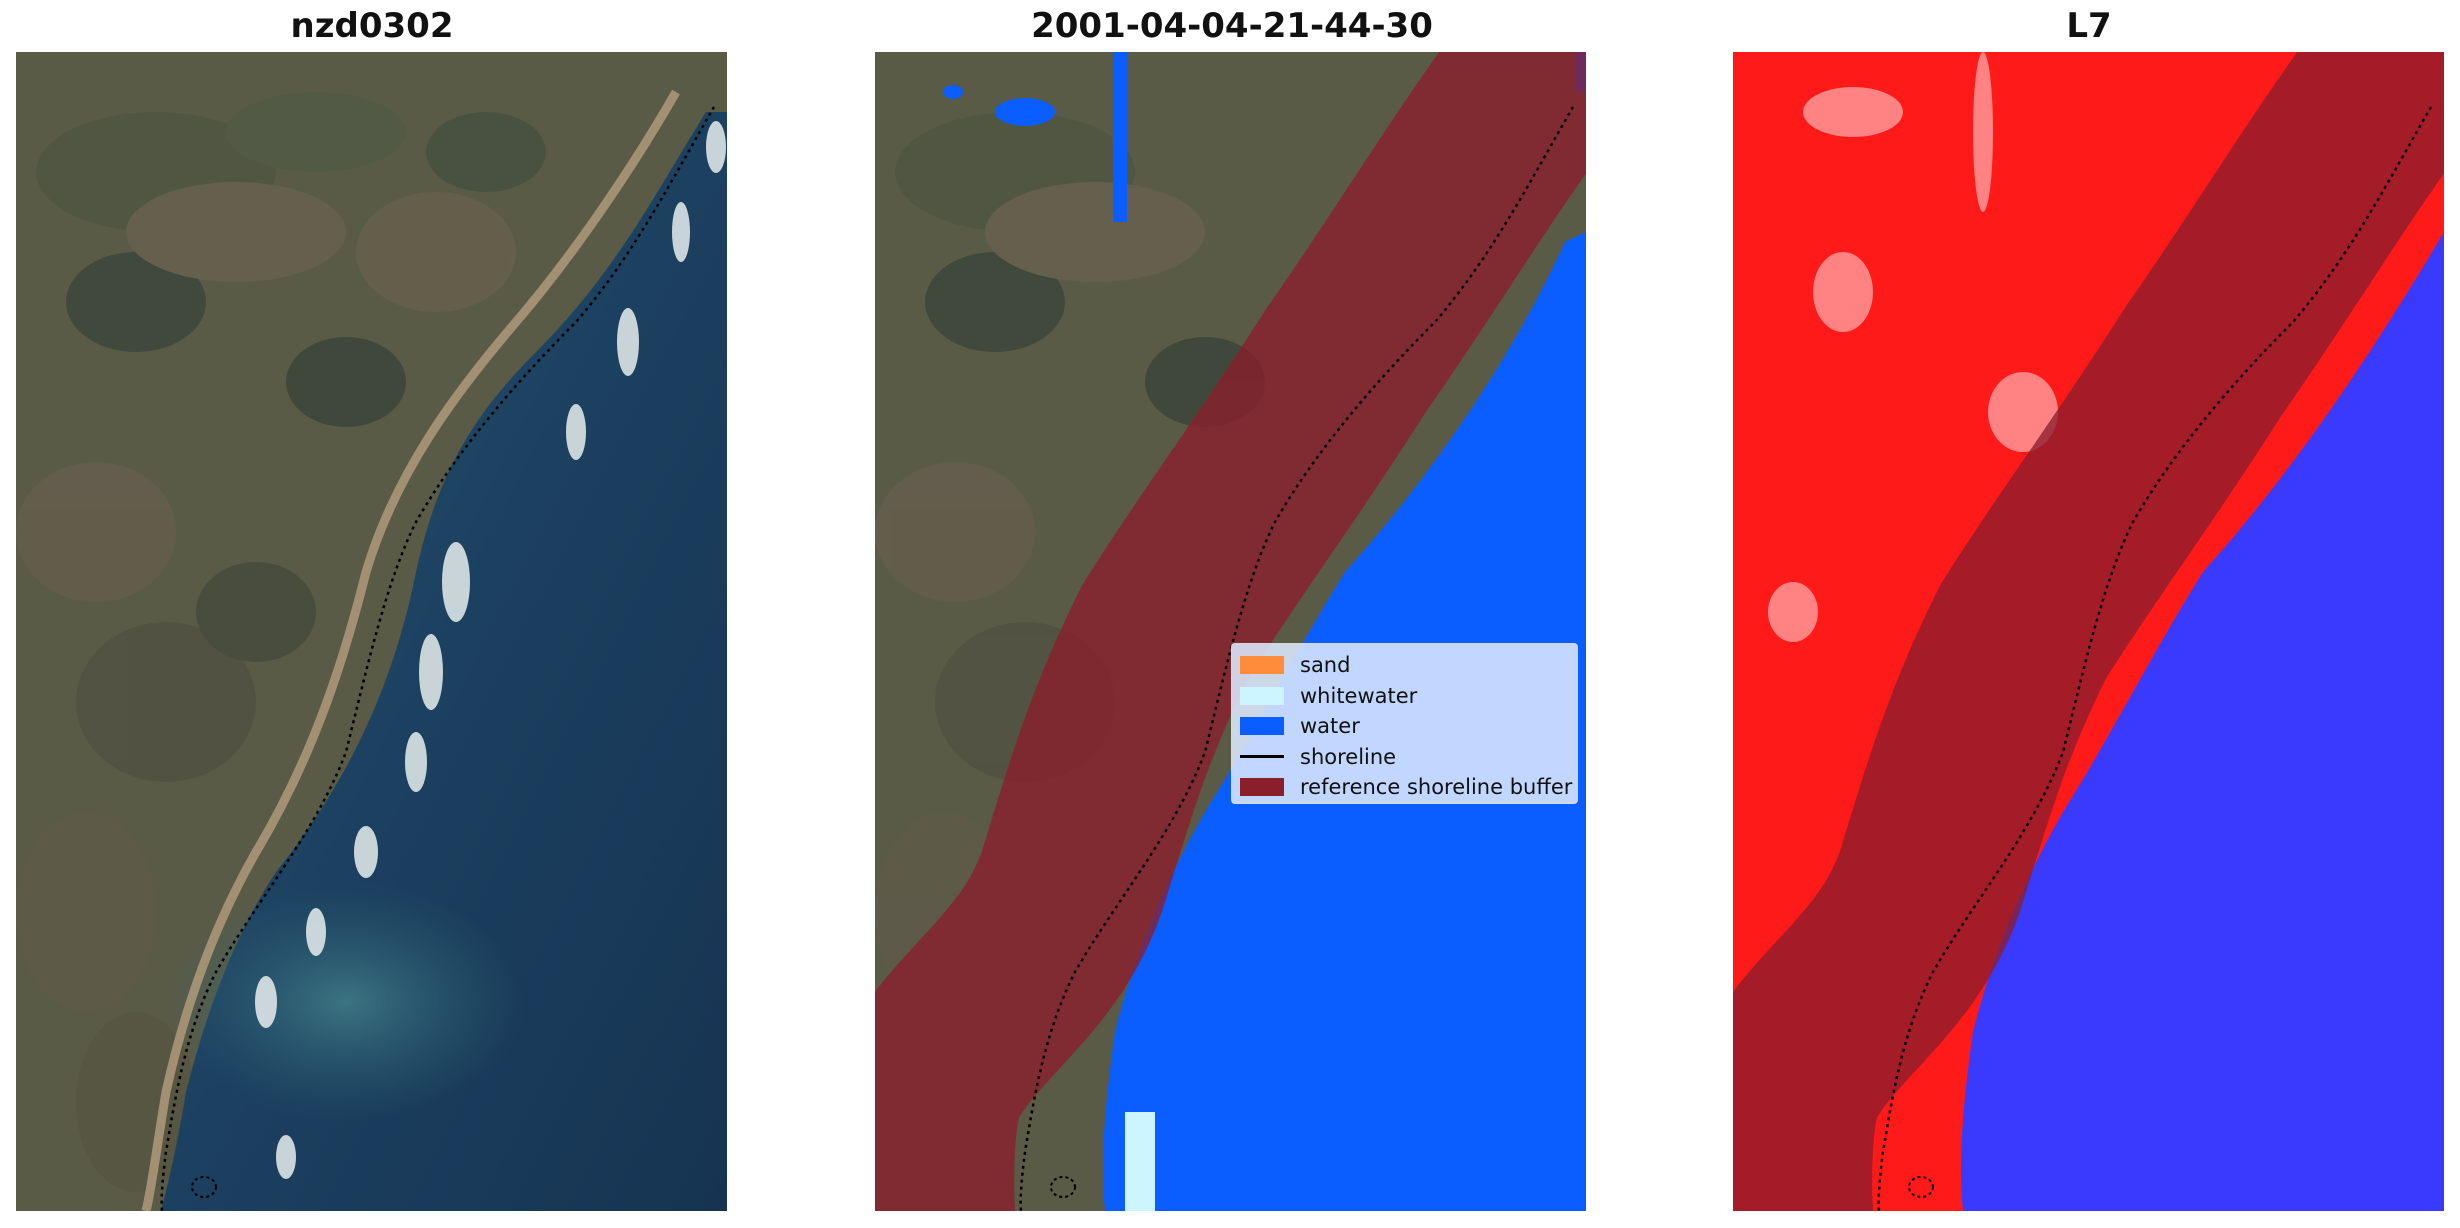 The image size is (2460, 1228). I want to click on legend-item-buffer: reference shoreline buffer, so click(1404, 787).